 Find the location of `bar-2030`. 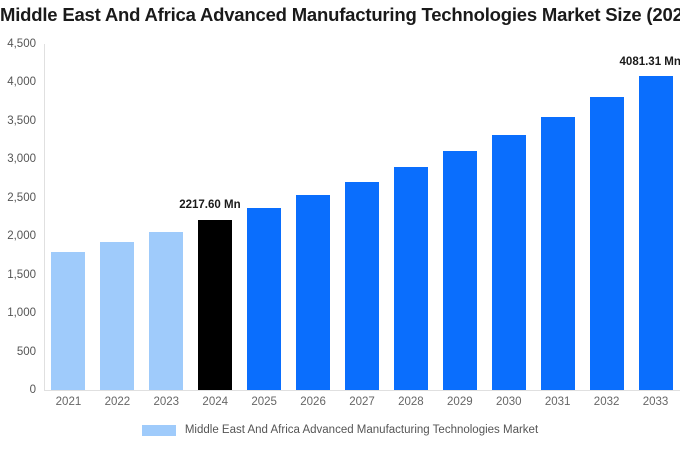

bar-2030 is located at coordinates (508, 262).